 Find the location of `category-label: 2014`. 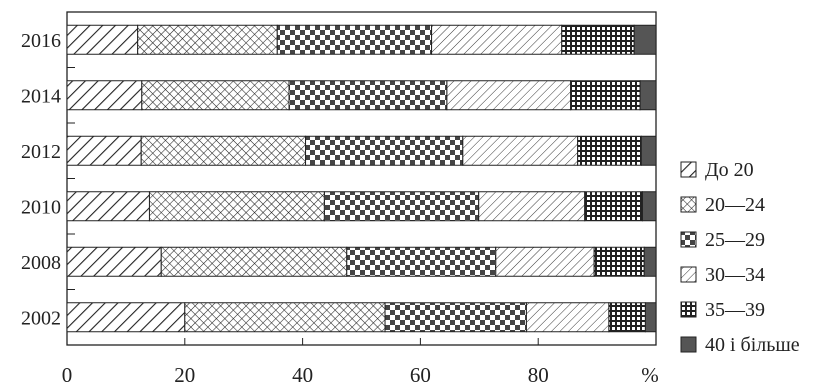

category-label: 2014 is located at coordinates (41, 96).